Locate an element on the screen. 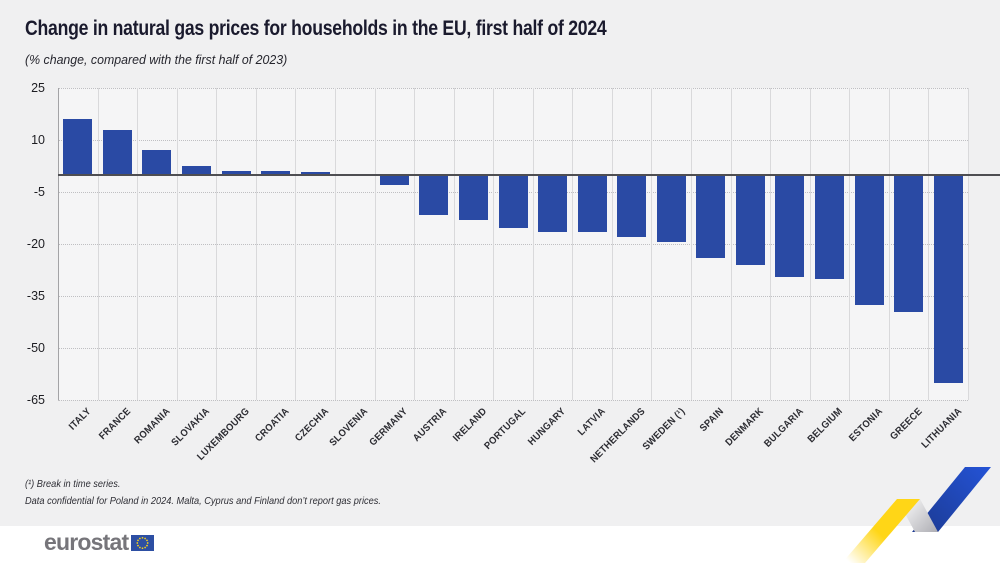  grid-line-h--50 is located at coordinates (513, 348).